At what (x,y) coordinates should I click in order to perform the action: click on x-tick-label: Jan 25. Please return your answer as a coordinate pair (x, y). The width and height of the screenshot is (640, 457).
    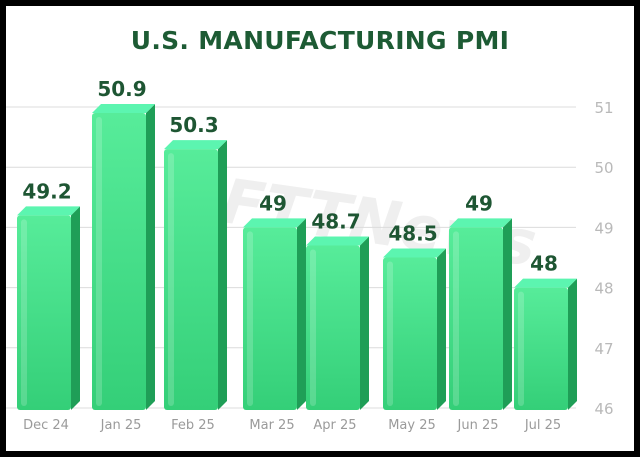
    Looking at the image, I should click on (121, 425).